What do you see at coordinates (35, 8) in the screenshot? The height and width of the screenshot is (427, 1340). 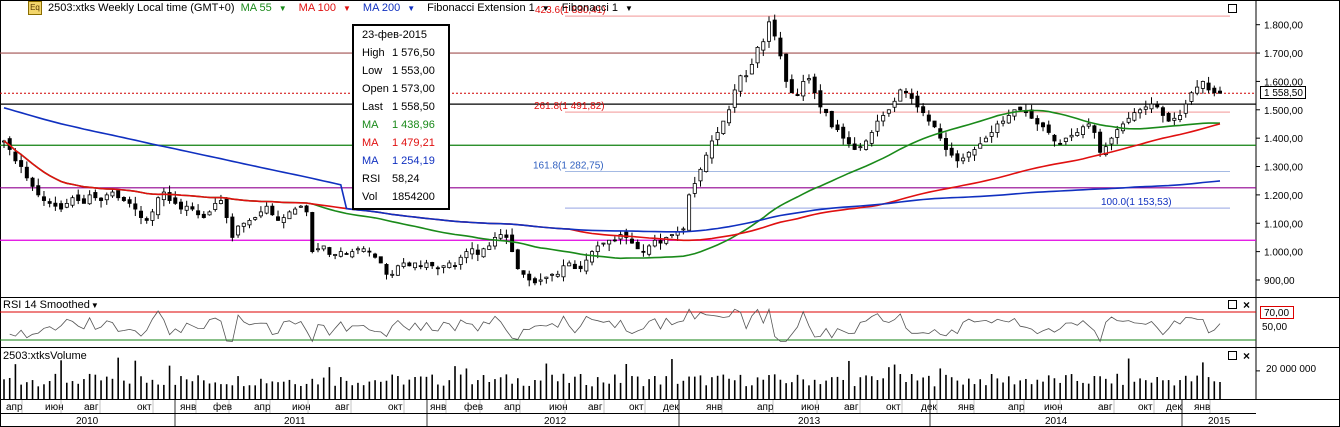 I see `equity-icon: Eq` at bounding box center [35, 8].